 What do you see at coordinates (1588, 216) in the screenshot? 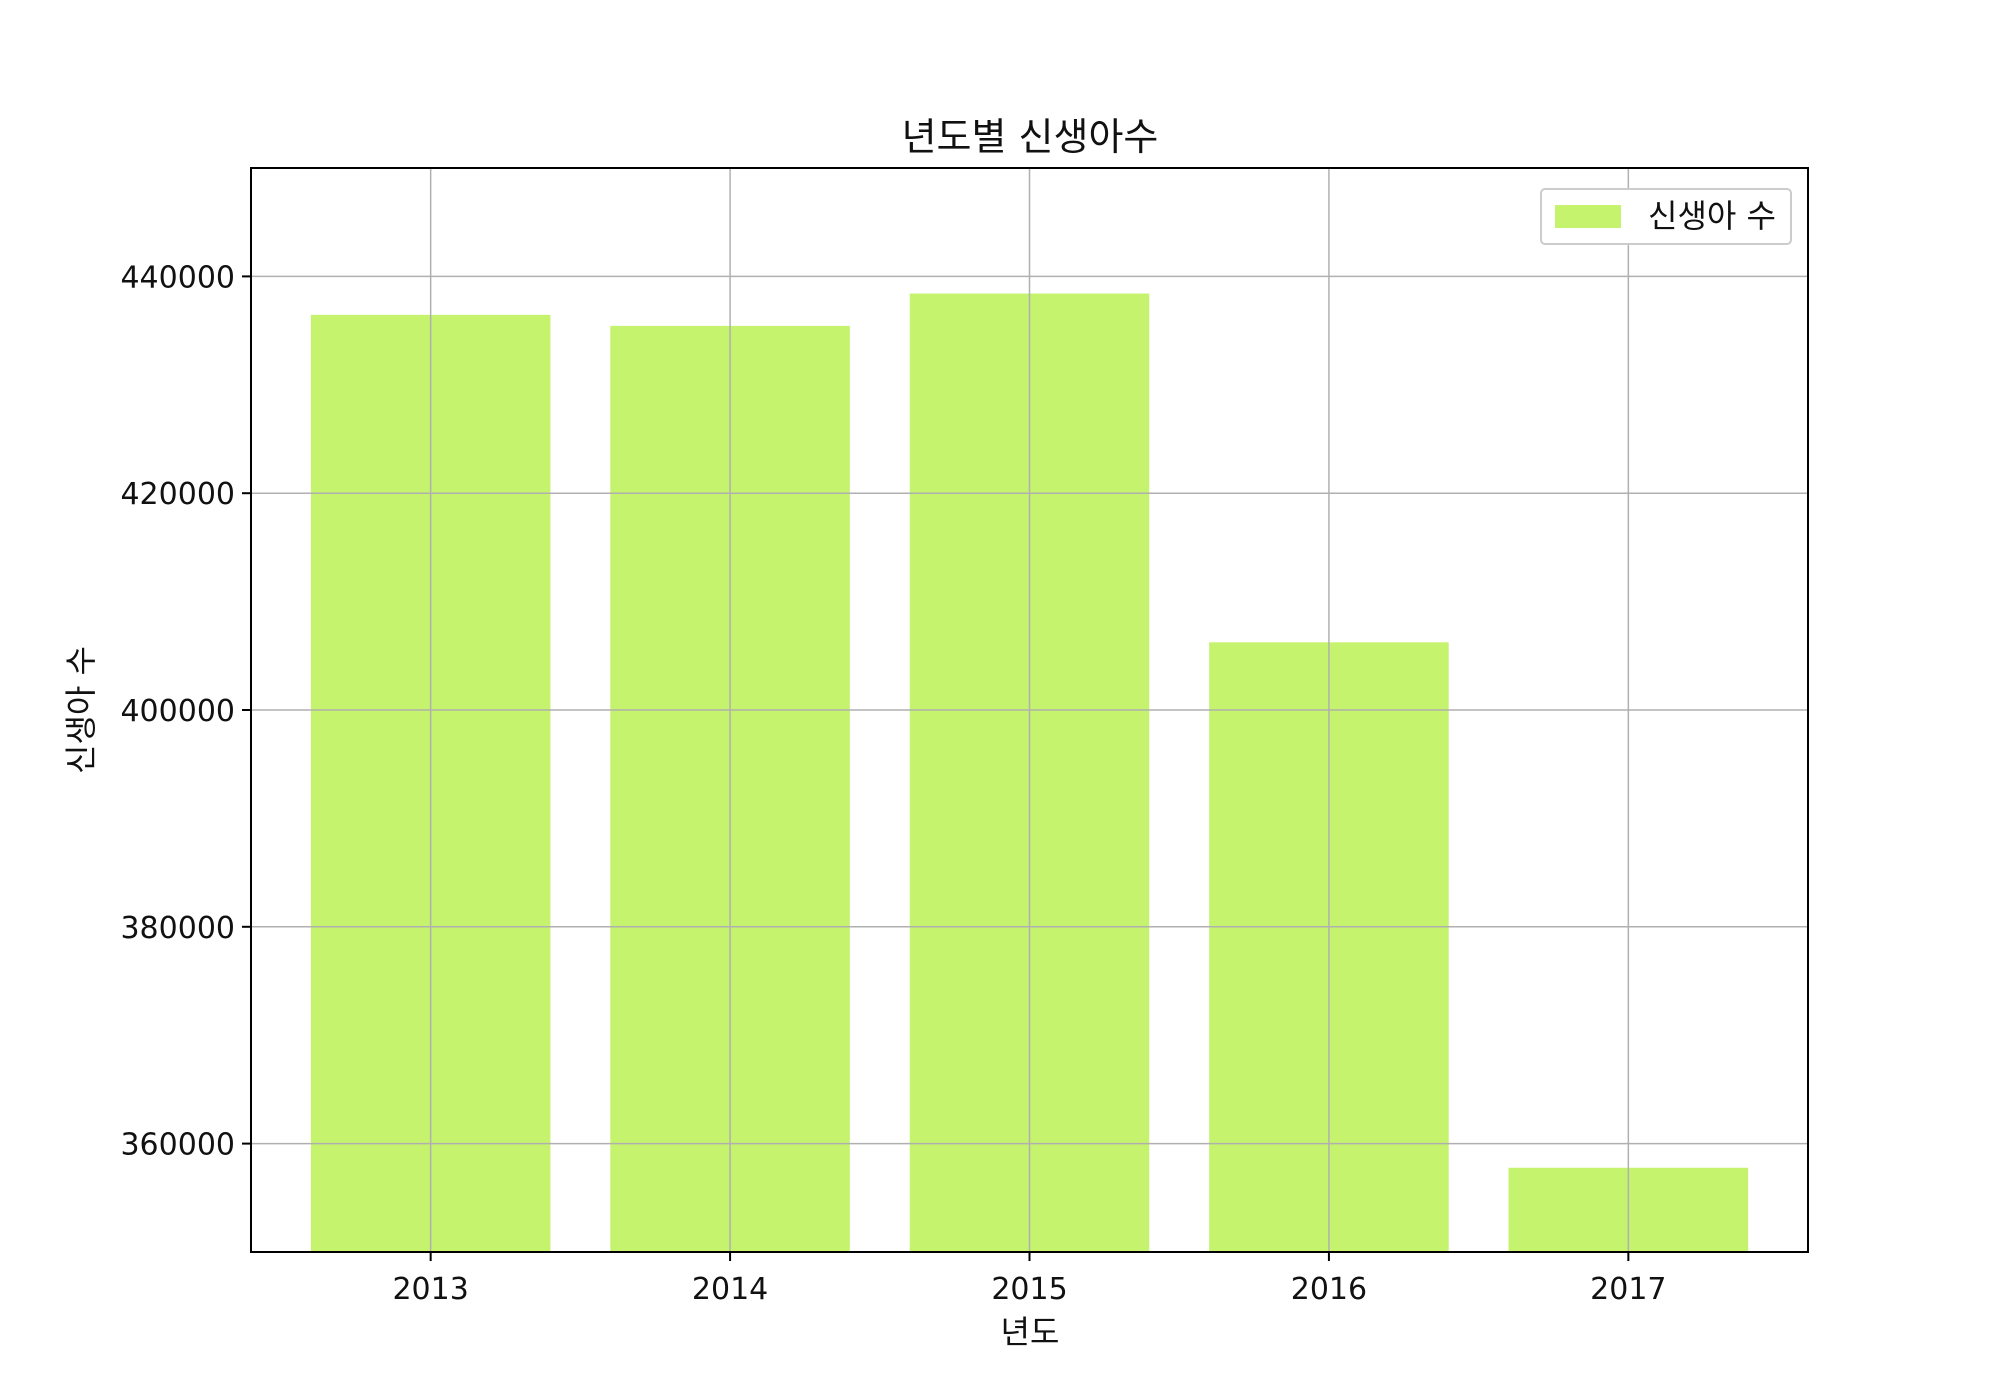
I see `legend-swatch` at bounding box center [1588, 216].